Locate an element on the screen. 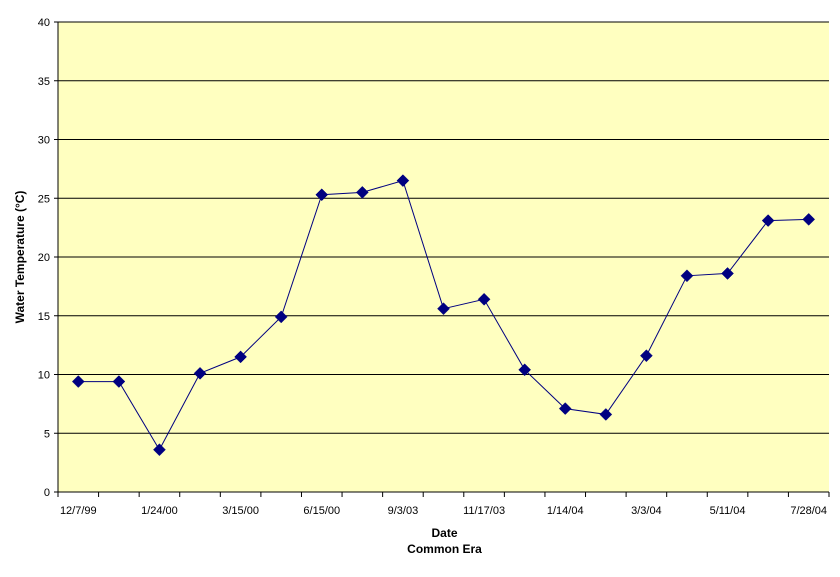  y-tick-label: 0 is located at coordinates (47, 493).